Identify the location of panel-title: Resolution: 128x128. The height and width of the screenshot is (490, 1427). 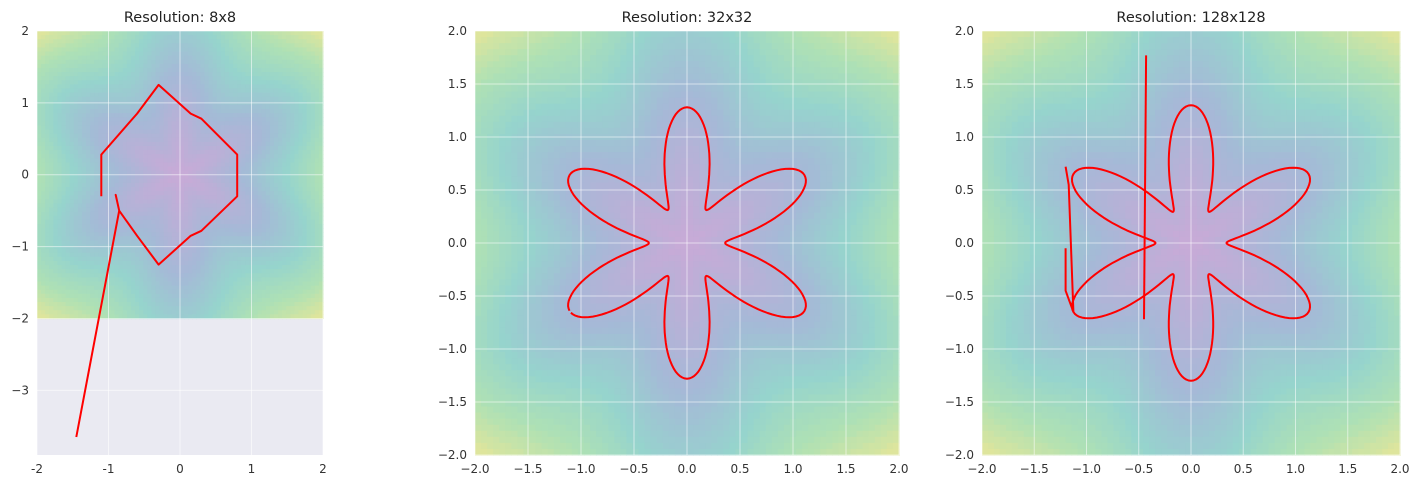
(1190, 18).